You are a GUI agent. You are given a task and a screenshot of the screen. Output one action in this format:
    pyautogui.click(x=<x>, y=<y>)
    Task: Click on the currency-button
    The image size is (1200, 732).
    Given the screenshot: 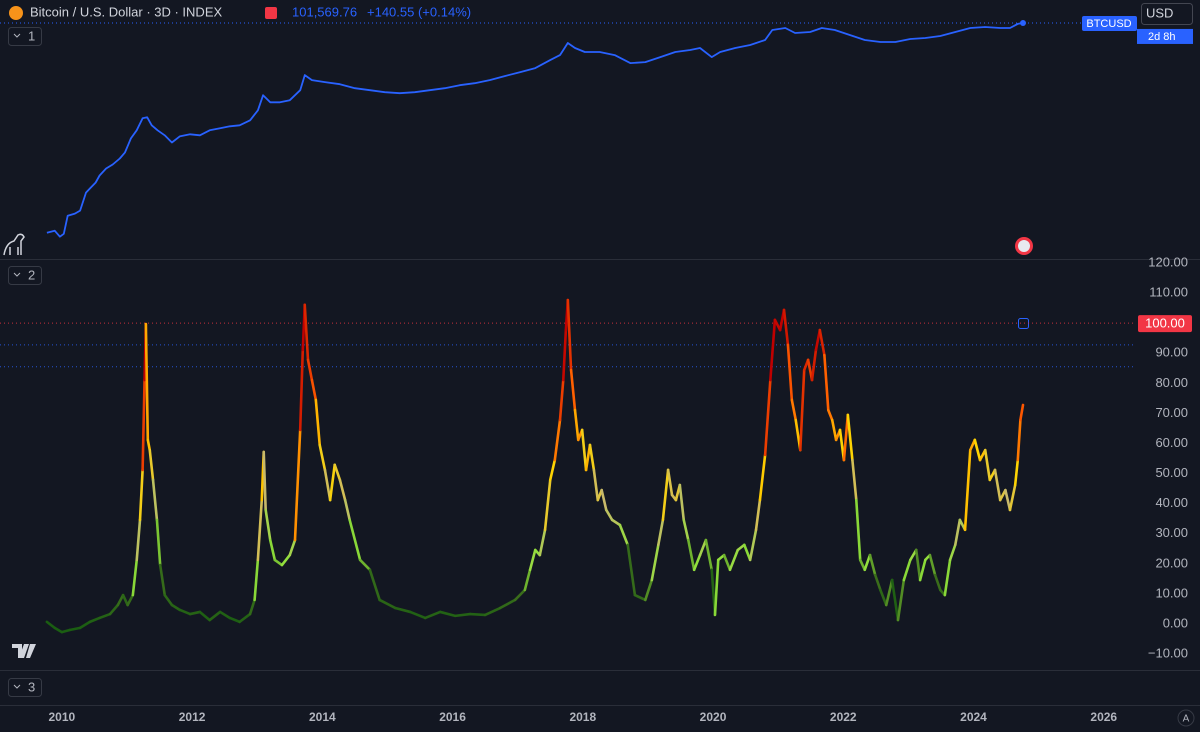 What is the action you would take?
    pyautogui.click(x=1167, y=14)
    